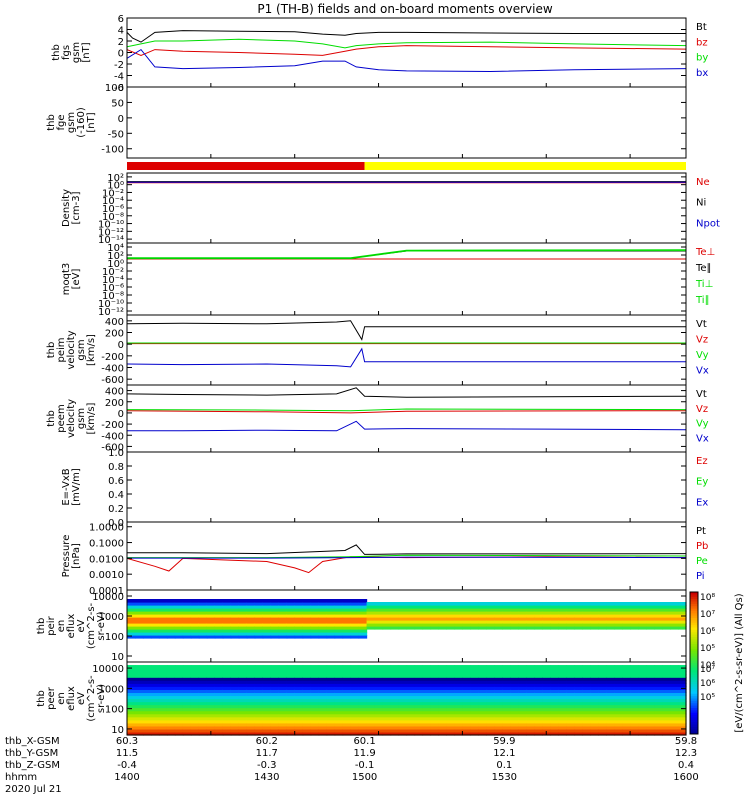  I want to click on y-tick-label: -200, so click(112, 357).